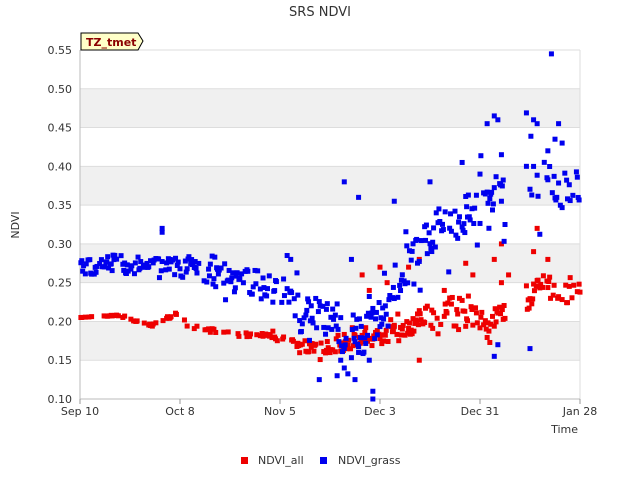 The image size is (640, 480). Describe the element at coordinates (60, 244) in the screenshot. I see `y-tick-label: 0.30` at that location.